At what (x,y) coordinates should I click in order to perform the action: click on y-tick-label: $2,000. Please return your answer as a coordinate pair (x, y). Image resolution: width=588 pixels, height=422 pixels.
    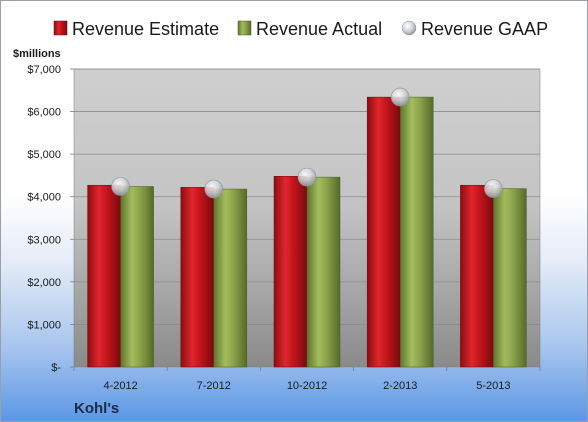
    Looking at the image, I should click on (44, 283).